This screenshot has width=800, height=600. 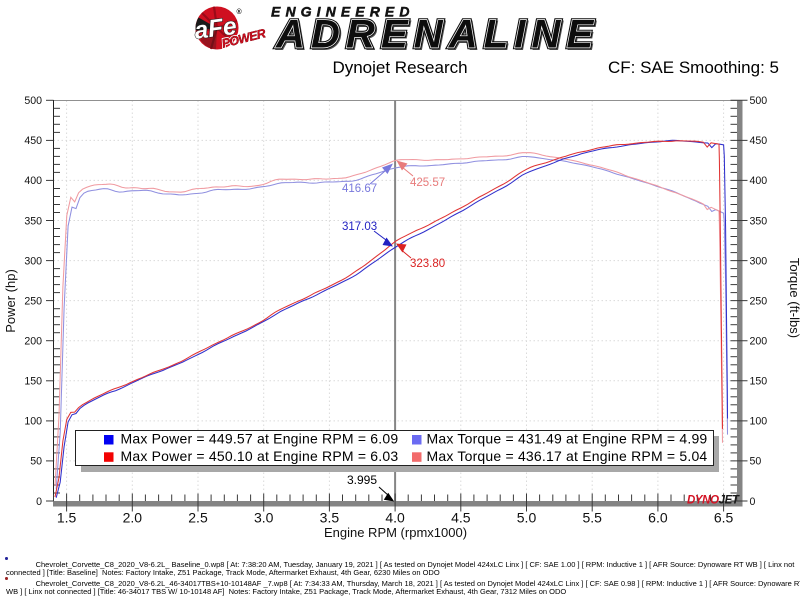 What do you see at coordinates (359, 227) in the screenshot?
I see `svg-text: 317.03` at bounding box center [359, 227].